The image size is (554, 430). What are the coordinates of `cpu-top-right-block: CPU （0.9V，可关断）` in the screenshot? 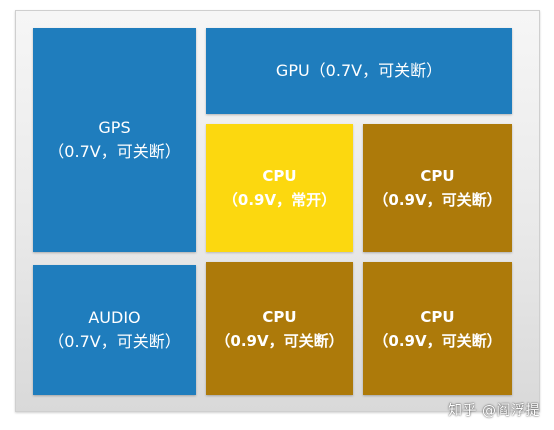 It's located at (437, 188).